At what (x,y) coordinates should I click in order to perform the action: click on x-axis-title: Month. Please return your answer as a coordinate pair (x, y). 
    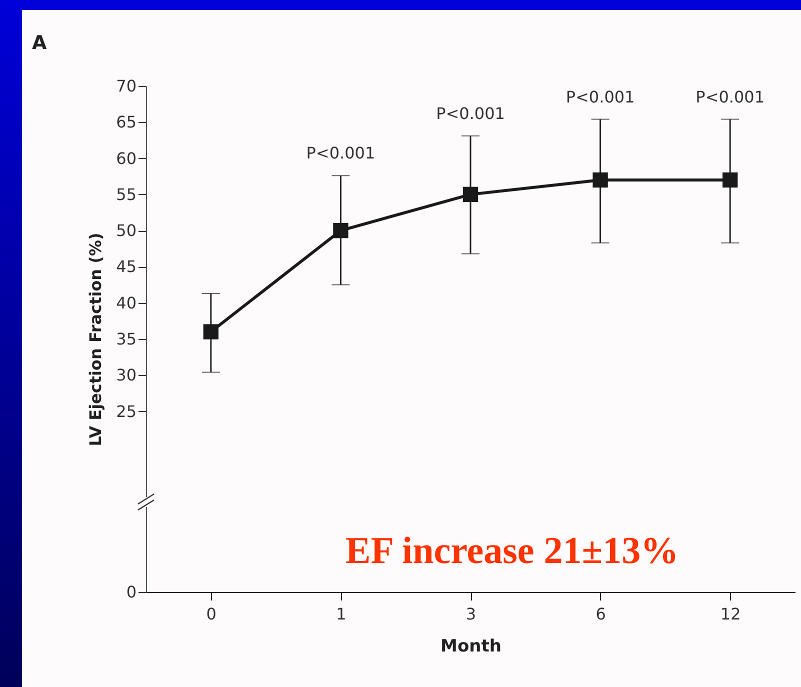
    Looking at the image, I should click on (471, 646).